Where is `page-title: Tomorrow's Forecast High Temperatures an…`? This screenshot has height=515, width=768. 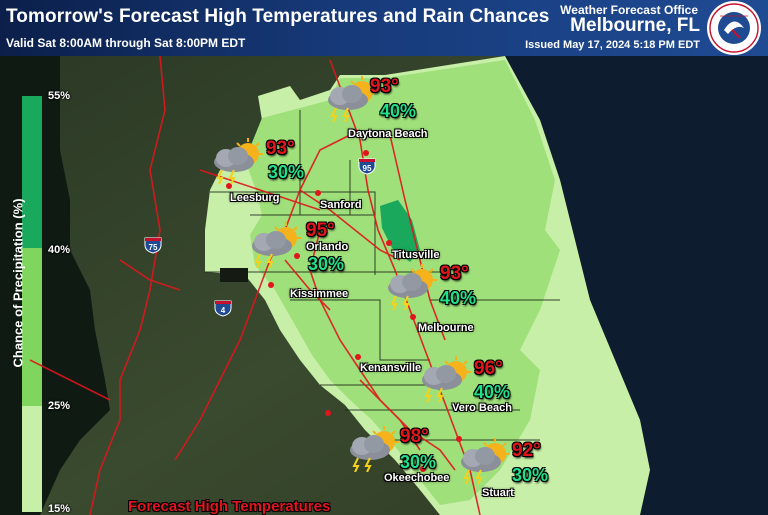
page-title: Tomorrow's Forecast High Temperatures an… is located at coordinates (278, 16).